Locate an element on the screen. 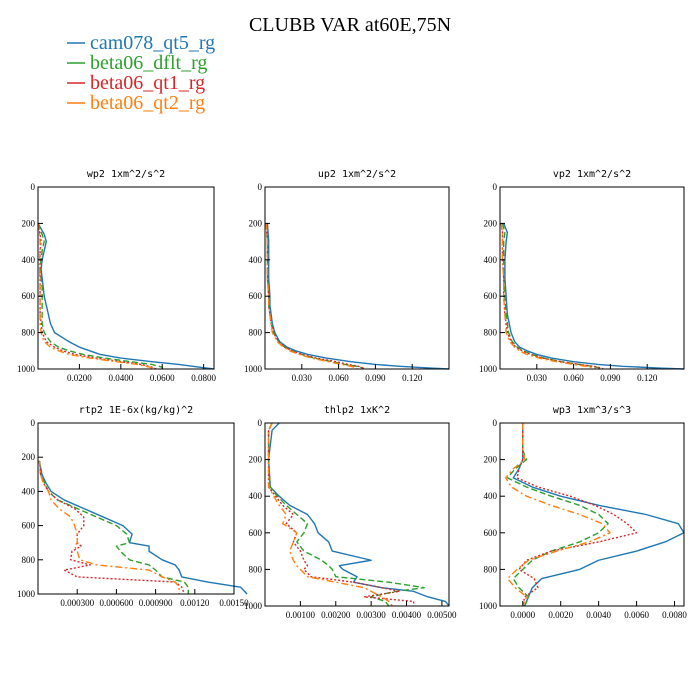  panel-title: rtp2 1E-6x(kg/kg)^2 is located at coordinates (136, 410).